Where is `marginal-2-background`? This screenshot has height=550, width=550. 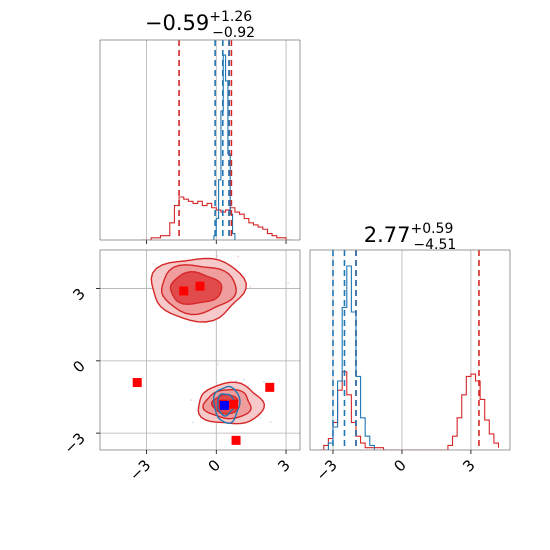
marginal-2-background is located at coordinates (410, 350).